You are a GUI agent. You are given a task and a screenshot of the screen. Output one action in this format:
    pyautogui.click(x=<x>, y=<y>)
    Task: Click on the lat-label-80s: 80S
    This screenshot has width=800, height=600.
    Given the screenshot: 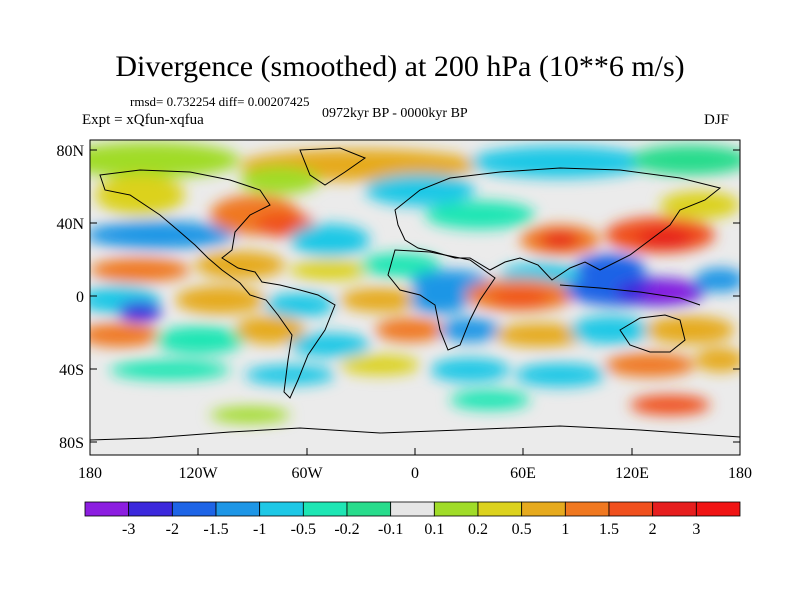 What is the action you would take?
    pyautogui.click(x=71, y=443)
    